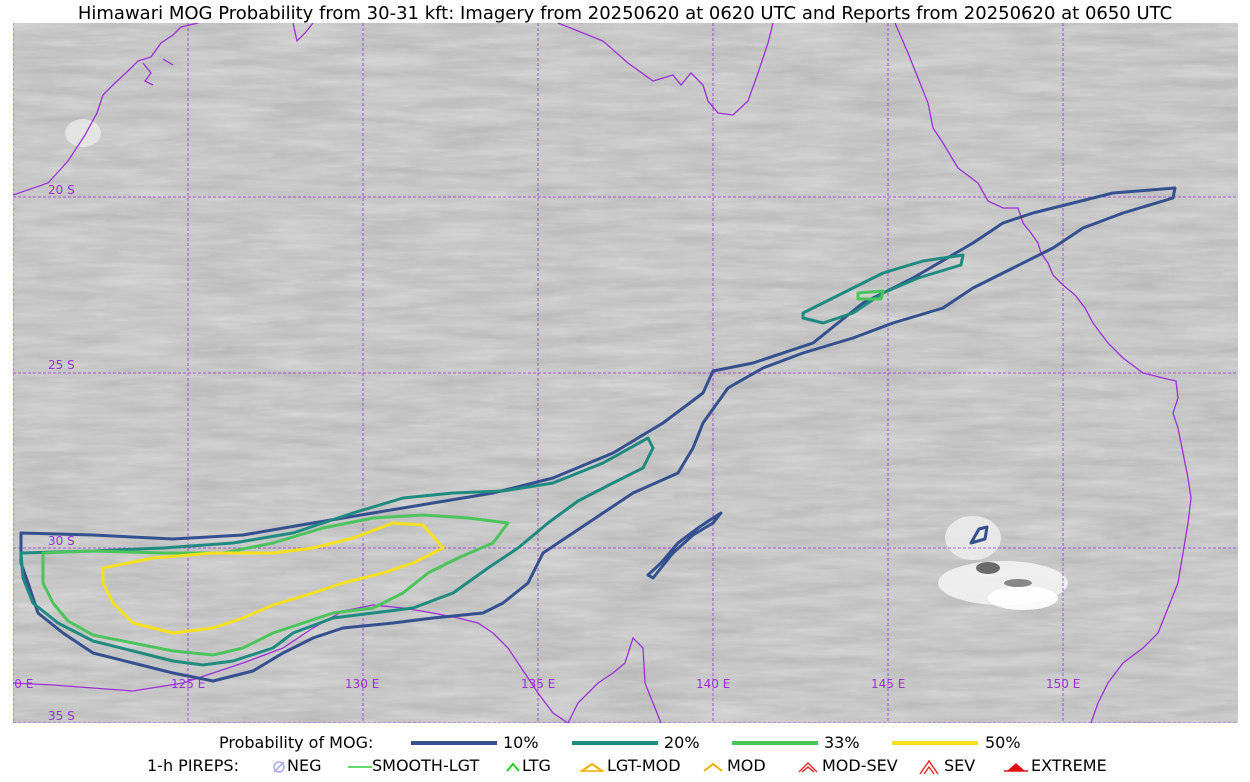 The width and height of the screenshot is (1250, 782). What do you see at coordinates (979, 535) in the screenshot?
I see `contour-10-island` at bounding box center [979, 535].